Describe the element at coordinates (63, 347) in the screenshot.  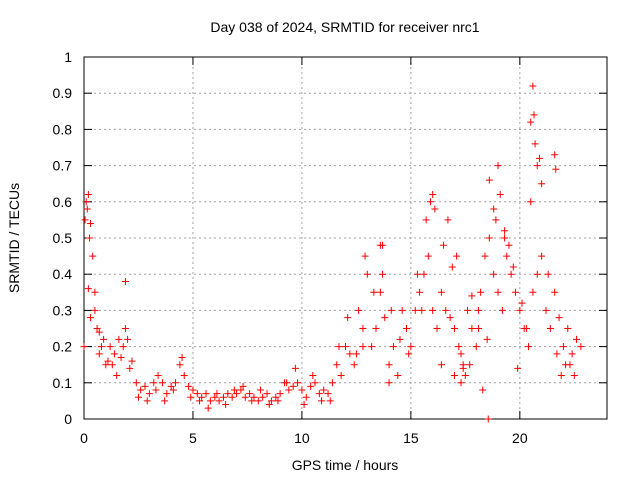
I see `y-tick-label: 0.2` at that location.